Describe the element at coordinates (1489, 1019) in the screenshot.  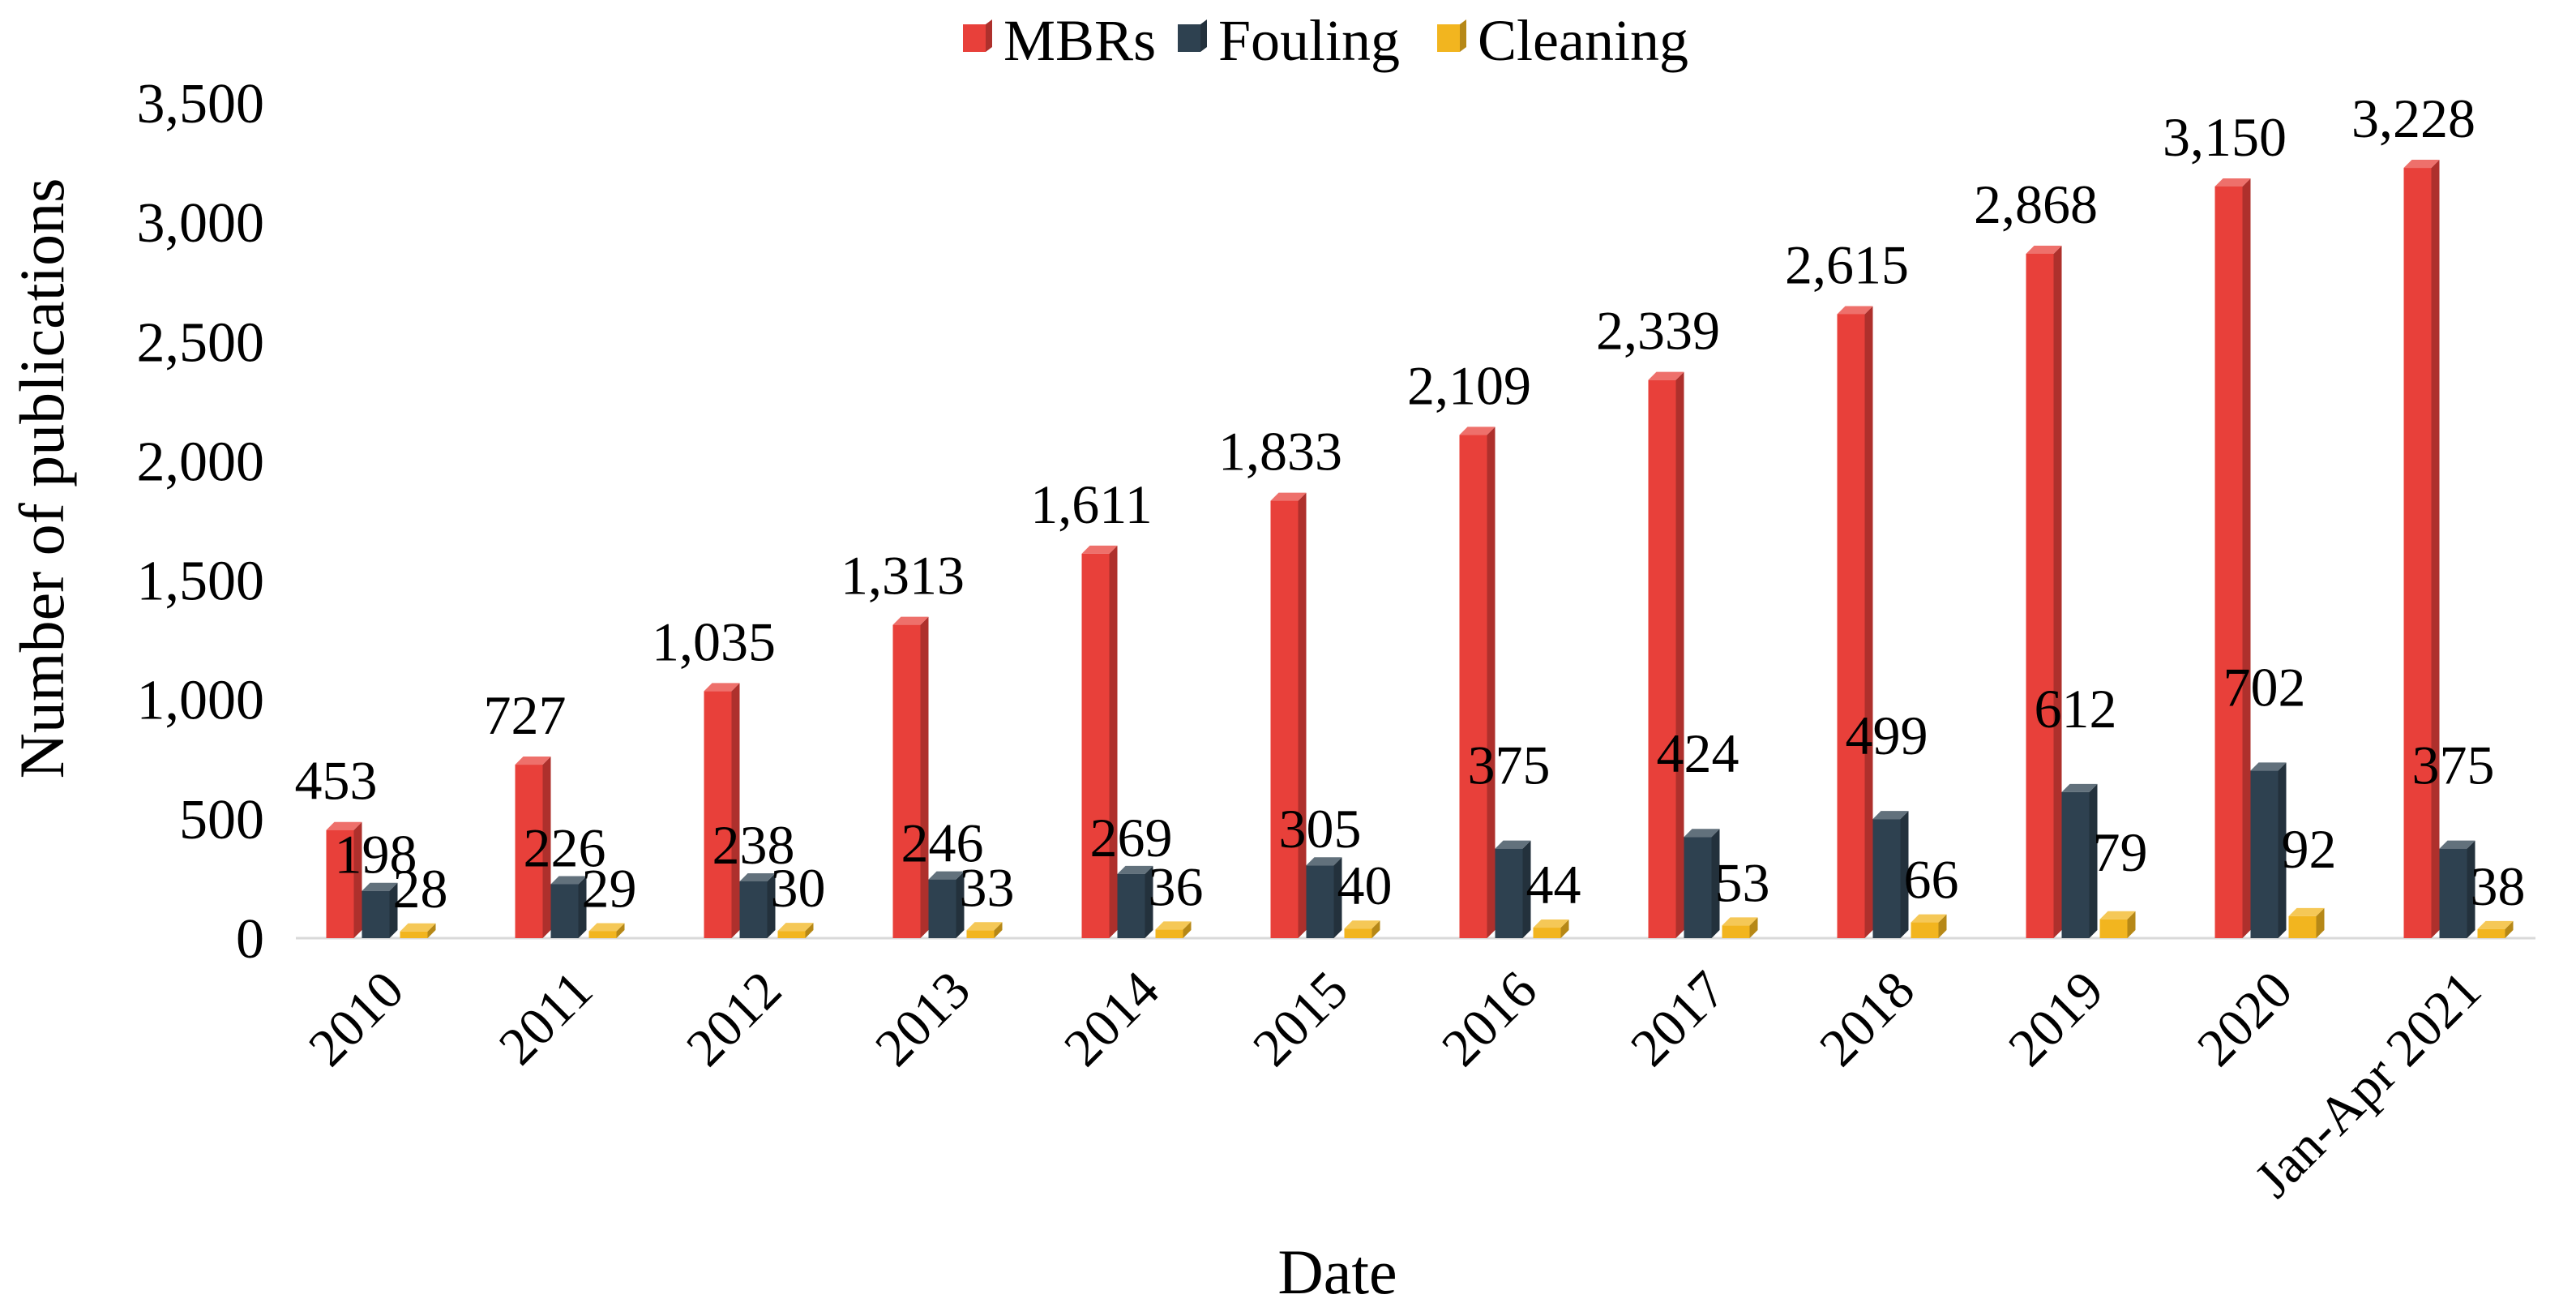
I see `x-tick-label: 2016` at that location.